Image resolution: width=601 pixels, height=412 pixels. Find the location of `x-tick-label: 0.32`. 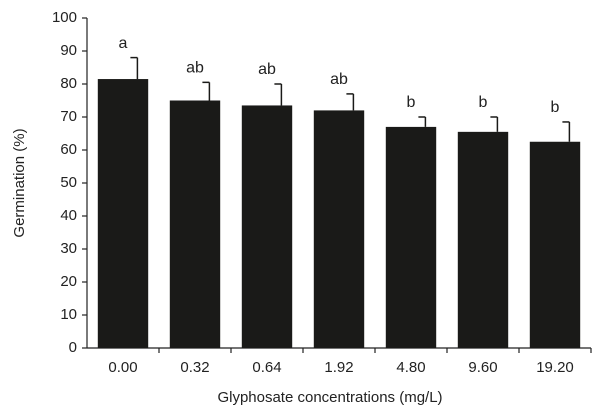

x-tick-label: 0.32 is located at coordinates (194, 367).